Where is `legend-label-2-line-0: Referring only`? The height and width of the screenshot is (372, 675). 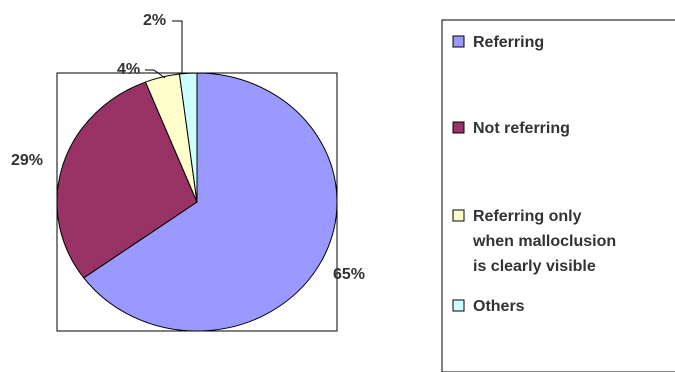
legend-label-2-line-0: Referring only is located at coordinates (527, 216).